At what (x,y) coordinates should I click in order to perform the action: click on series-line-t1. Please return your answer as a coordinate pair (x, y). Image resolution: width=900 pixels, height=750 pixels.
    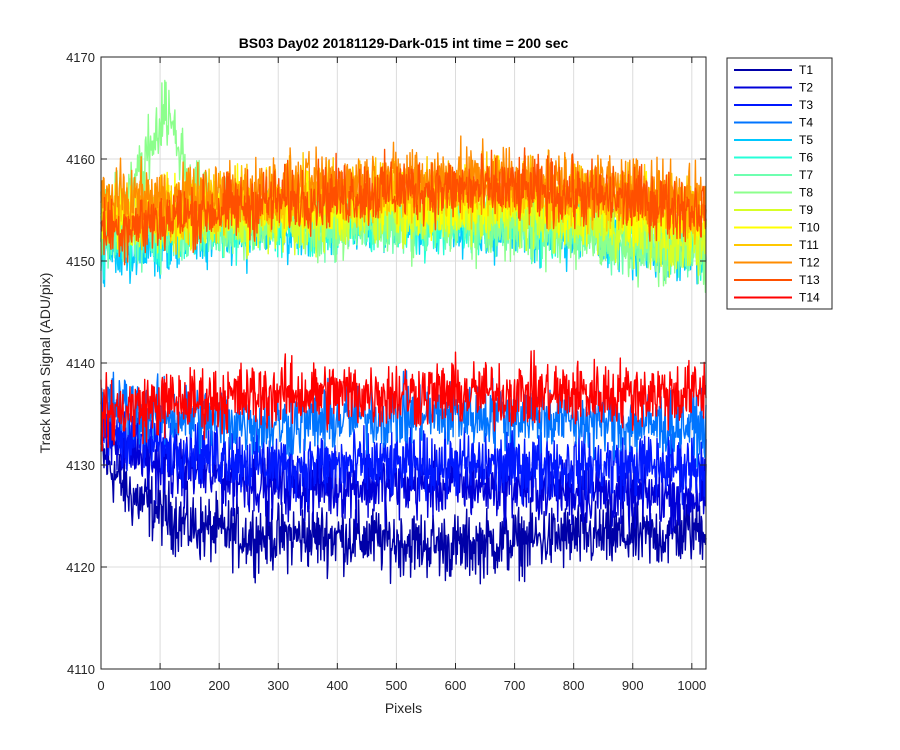
    Looking at the image, I should click on (403, 506).